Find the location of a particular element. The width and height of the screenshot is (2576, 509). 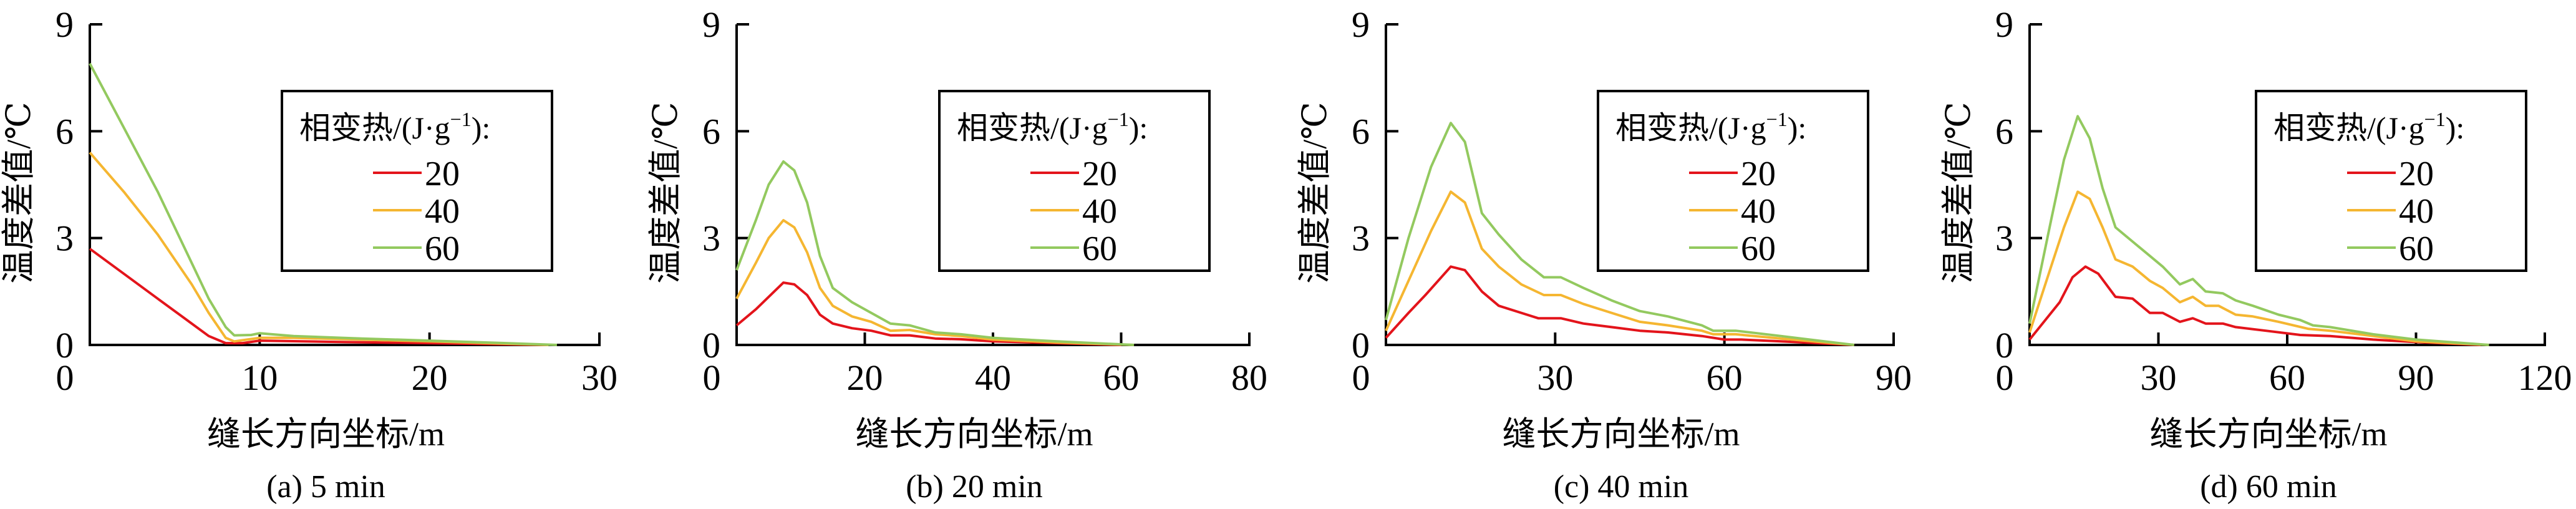

x-tick-label: 10 is located at coordinates (259, 377).